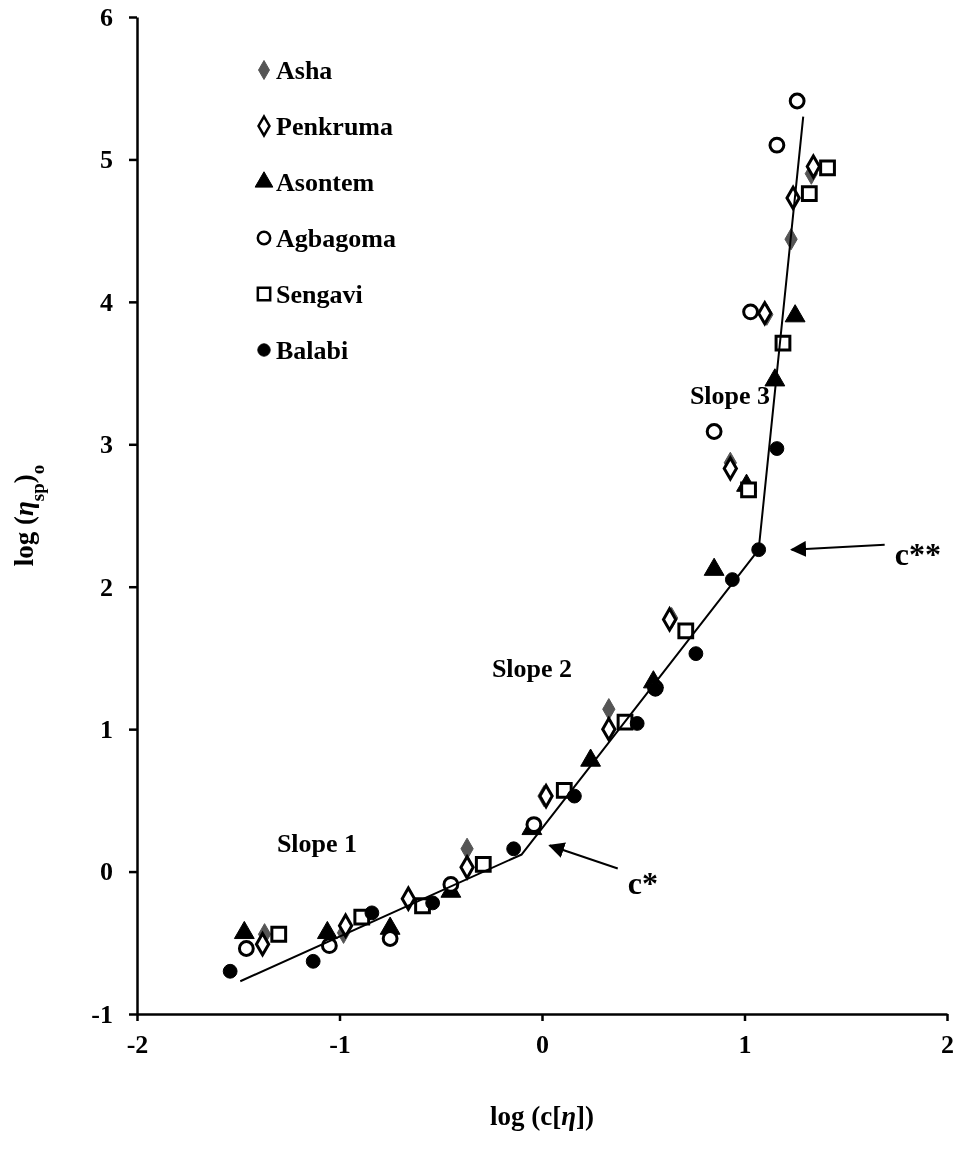  Describe the element at coordinates (106, 587) in the screenshot. I see `y-tick-label: 2` at that location.